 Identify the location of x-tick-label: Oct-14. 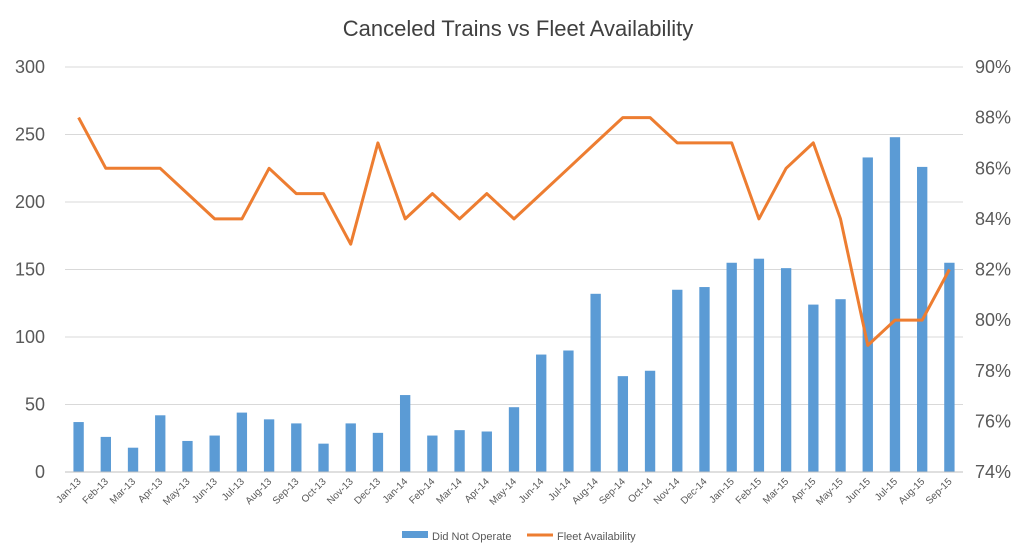
(640, 490).